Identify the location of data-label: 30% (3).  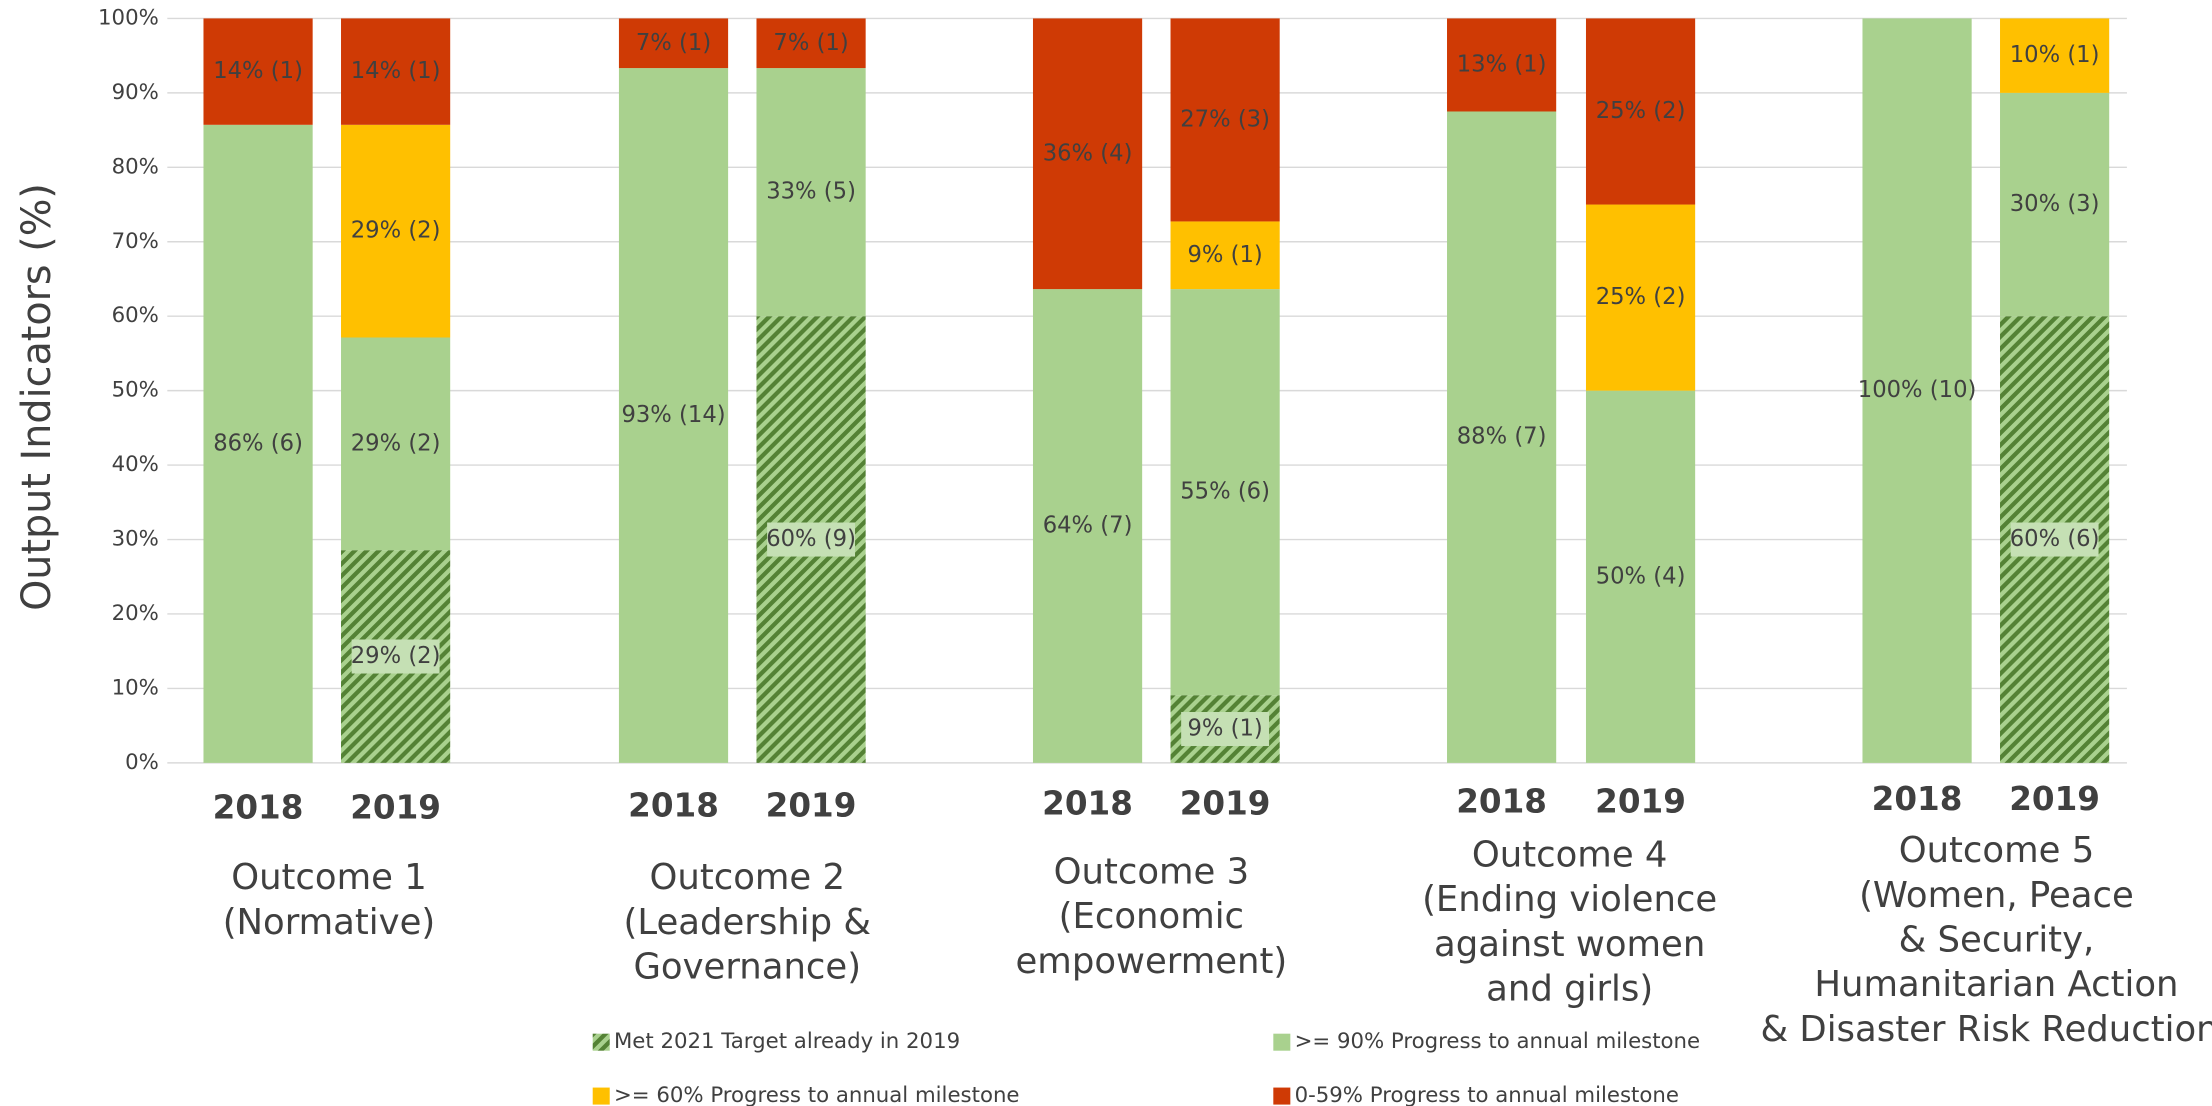
(2055, 204).